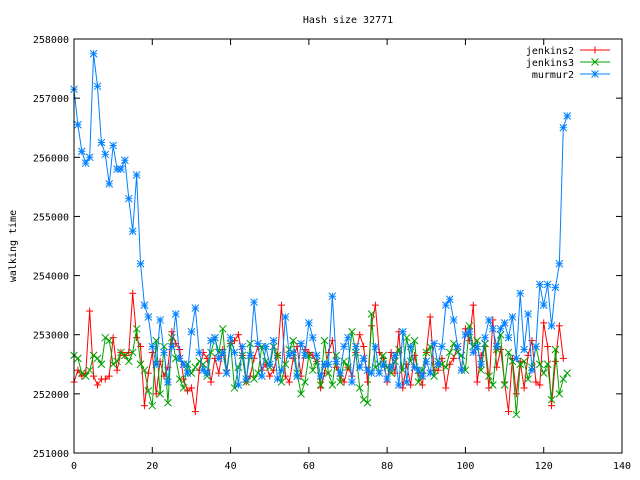 Image resolution: width=640 pixels, height=480 pixels. What do you see at coordinates (465, 466) in the screenshot?
I see `x-tick-label: 100` at bounding box center [465, 466].